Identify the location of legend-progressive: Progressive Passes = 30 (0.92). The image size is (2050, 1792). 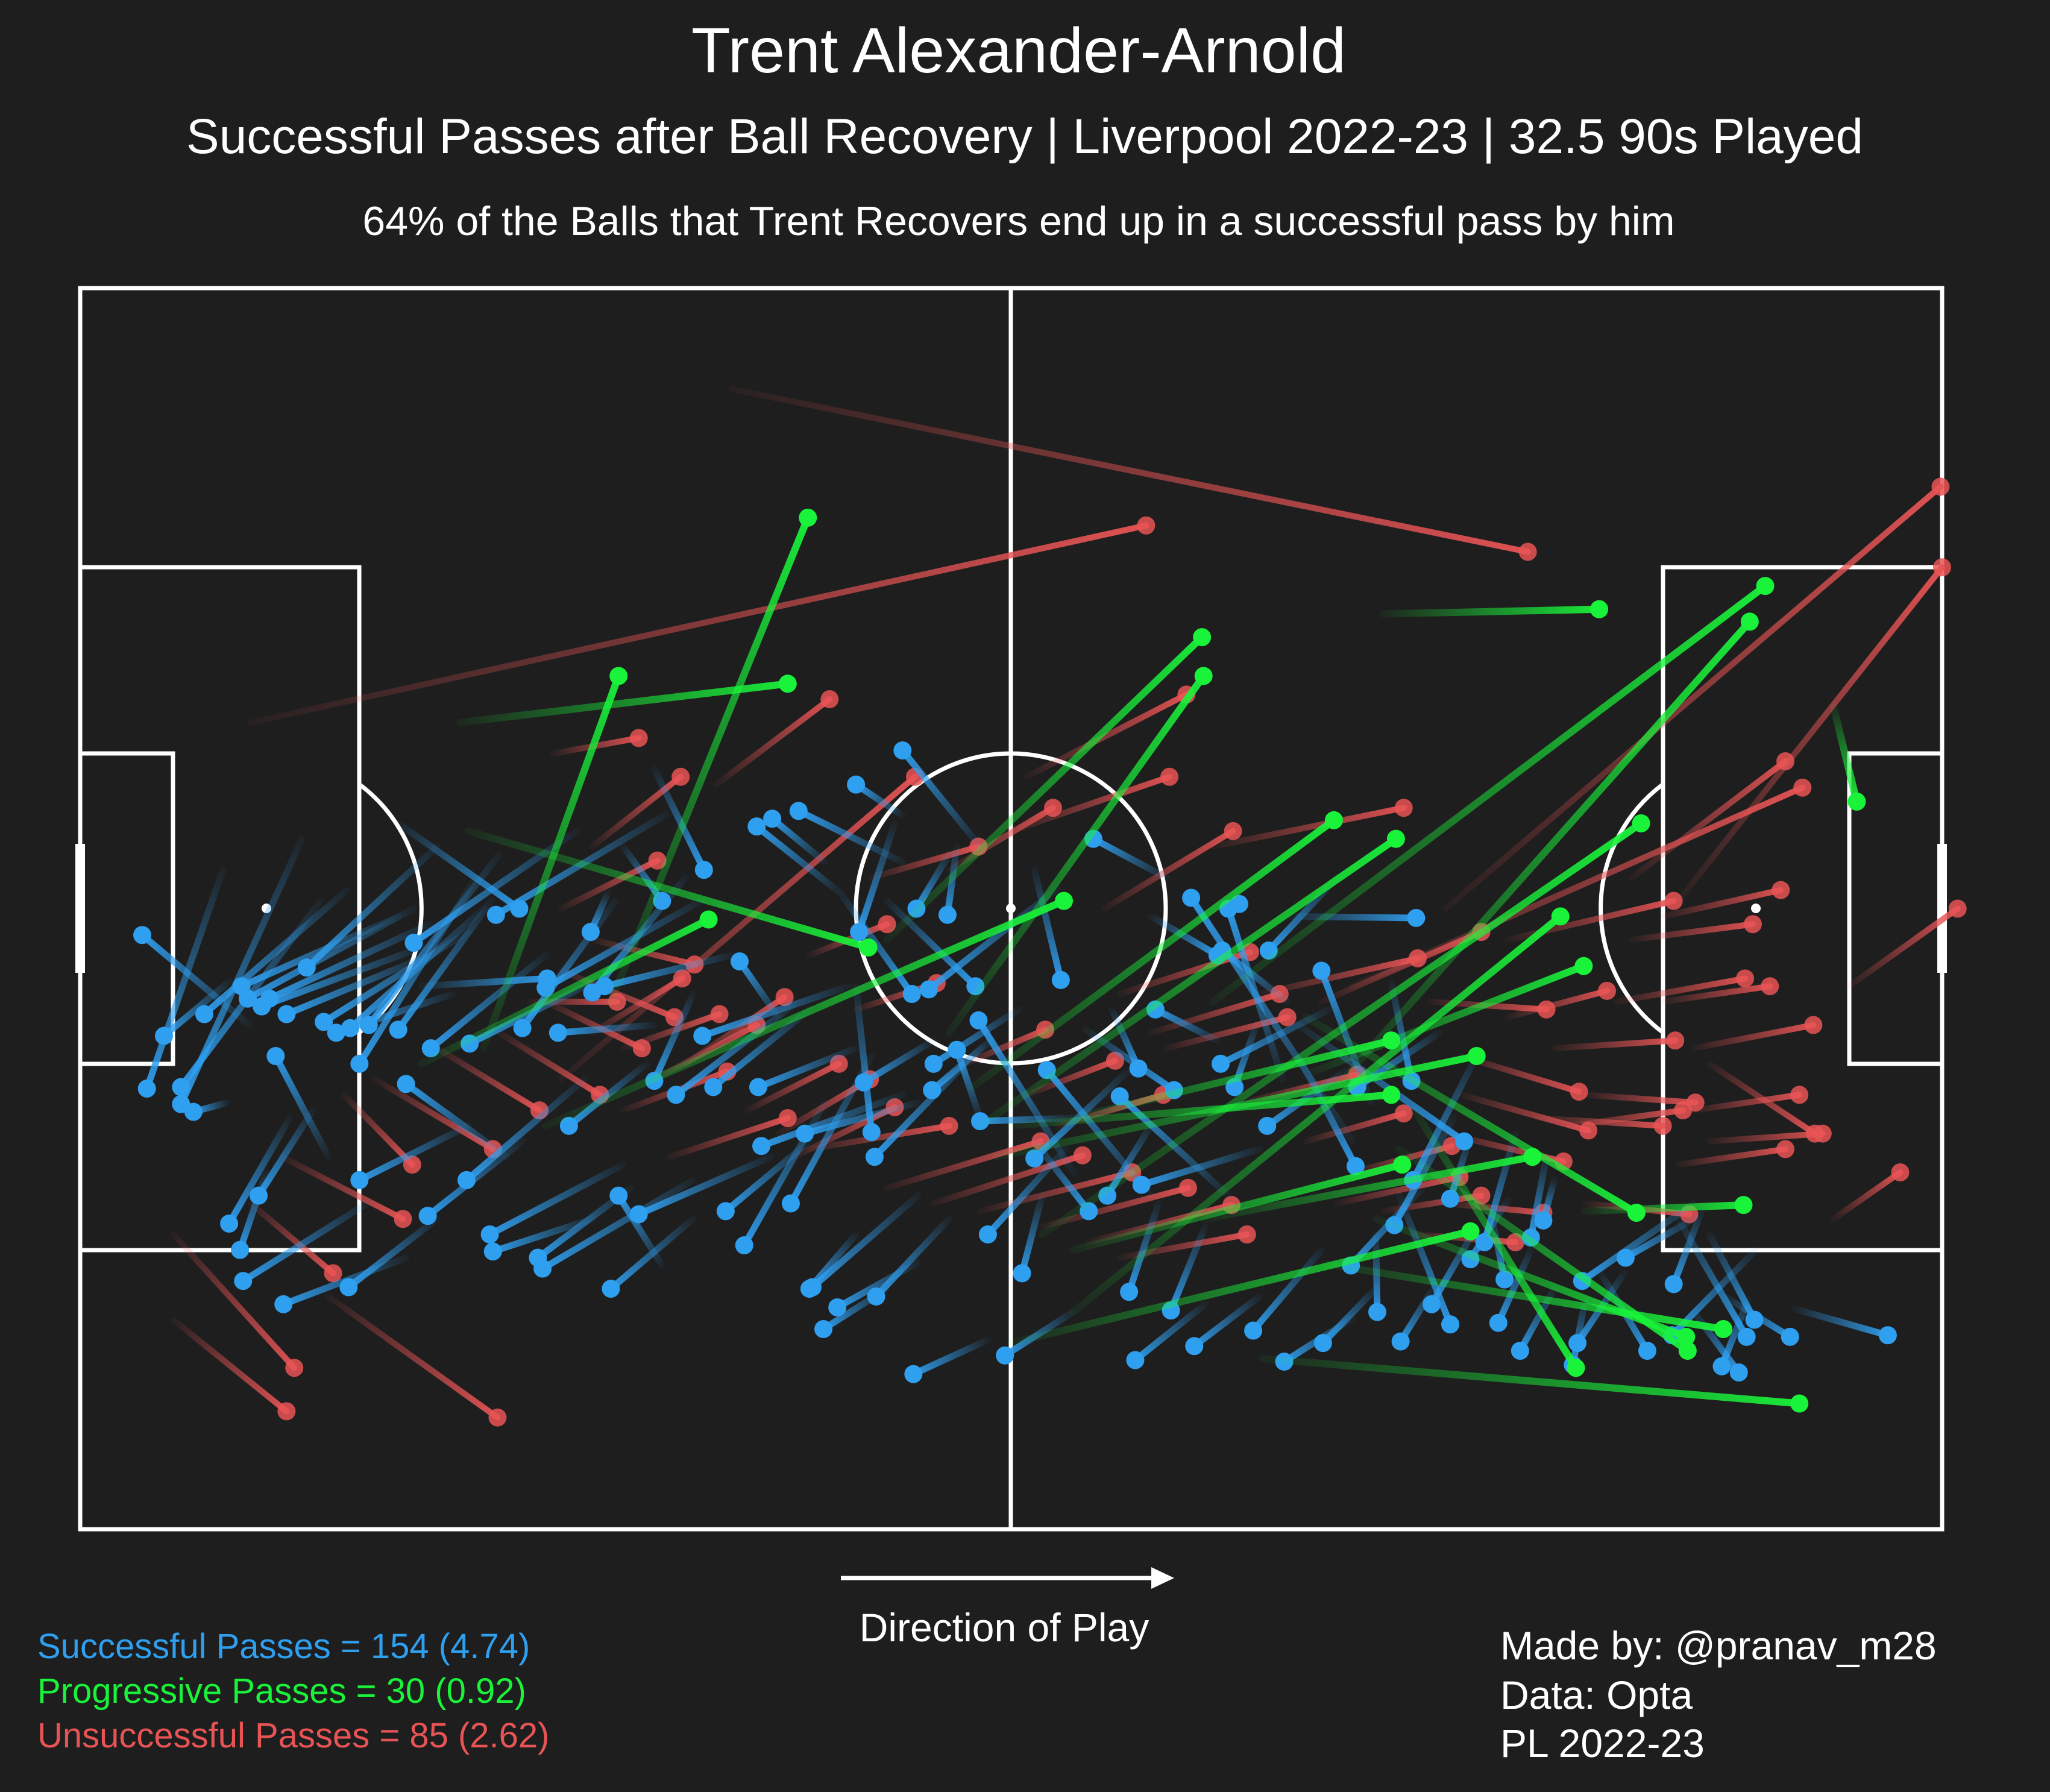
(281, 1691).